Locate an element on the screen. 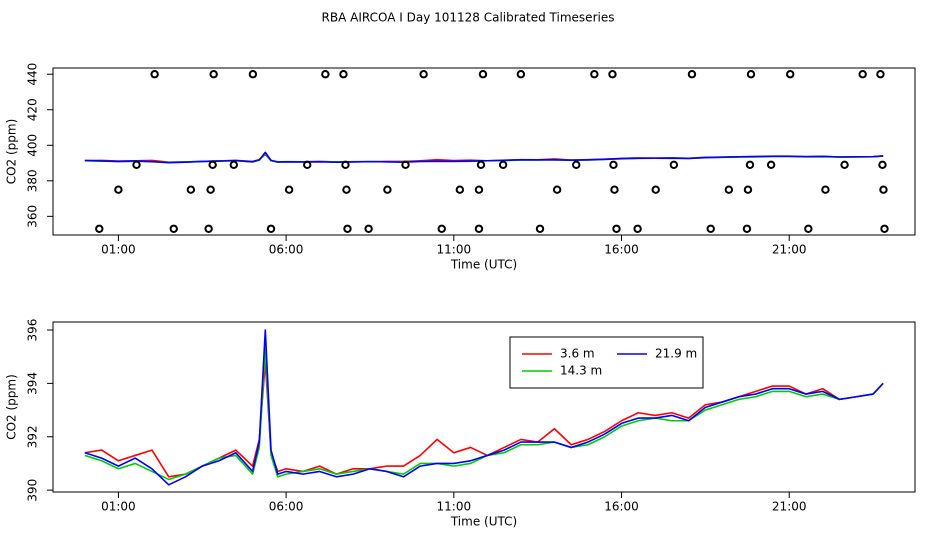 The image size is (936, 540). legend-label: 3.6 m is located at coordinates (577, 354).